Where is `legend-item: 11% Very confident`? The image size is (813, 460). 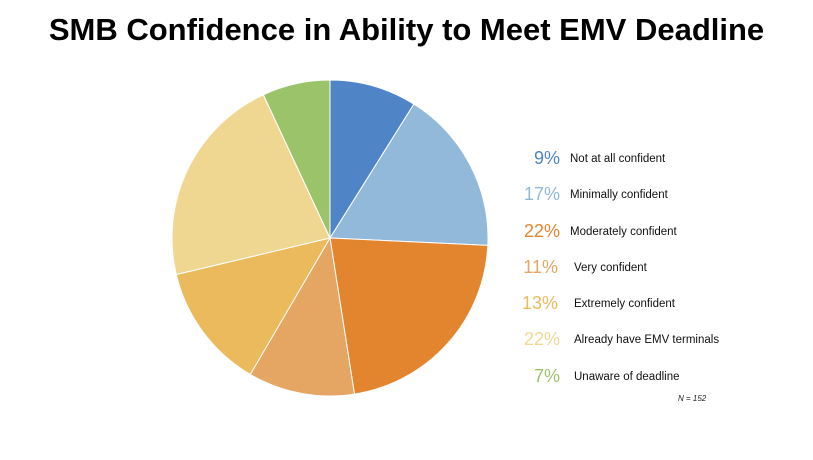 legend-item: 11% Very confident is located at coordinates (650, 271).